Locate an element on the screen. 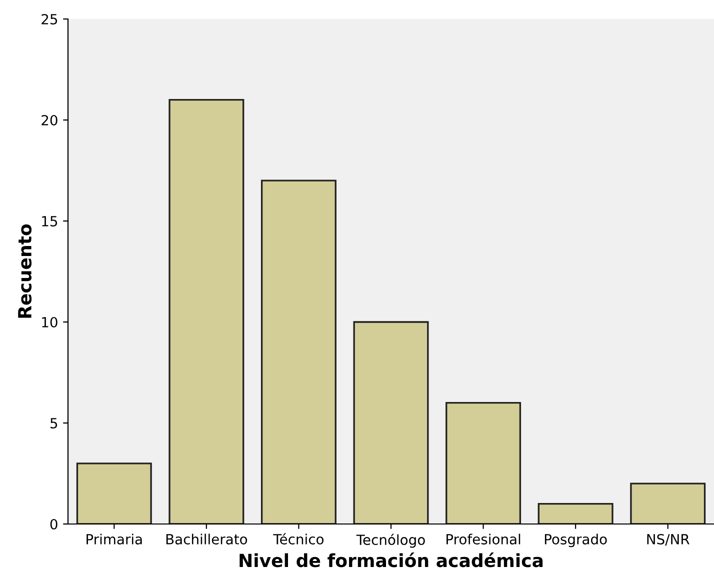  x-tick-label: Bachillerato is located at coordinates (207, 539).